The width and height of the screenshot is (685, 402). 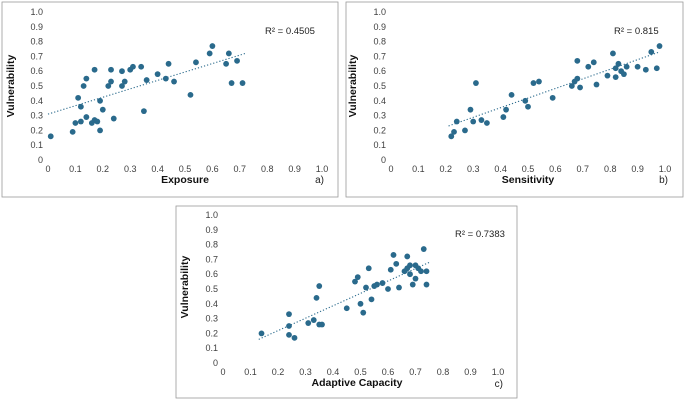 What do you see at coordinates (528, 180) in the screenshot?
I see `x-axis-title: Sensitivity` at bounding box center [528, 180].